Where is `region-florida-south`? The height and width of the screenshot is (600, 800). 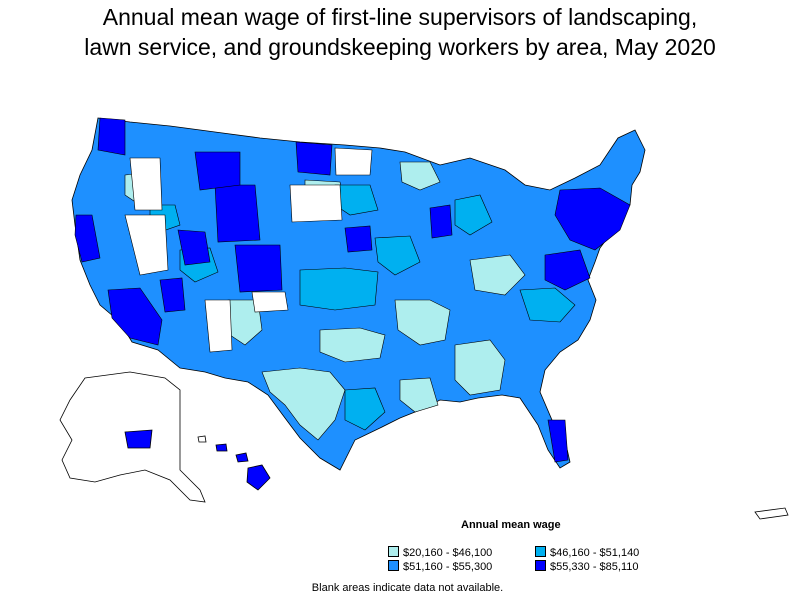
region-florida-south is located at coordinates (558, 441).